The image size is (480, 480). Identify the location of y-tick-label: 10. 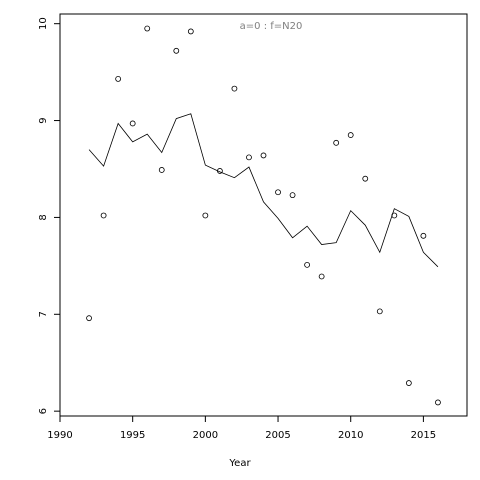
(43, 23).